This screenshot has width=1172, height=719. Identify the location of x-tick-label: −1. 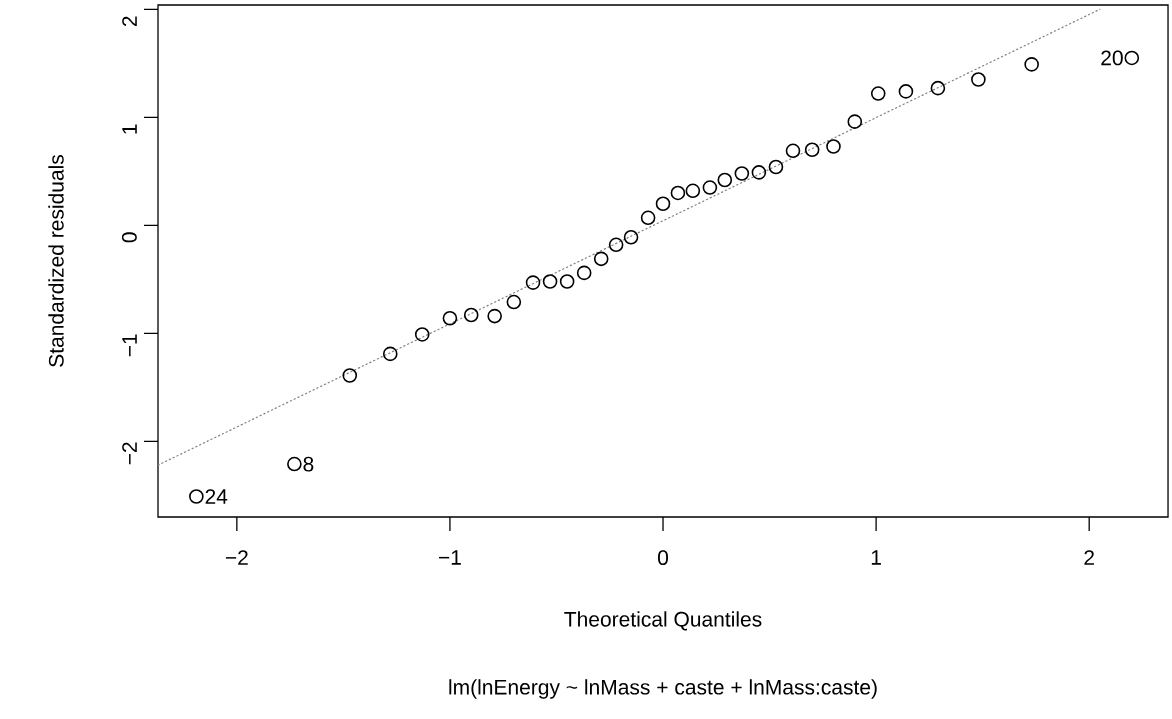
(449, 557).